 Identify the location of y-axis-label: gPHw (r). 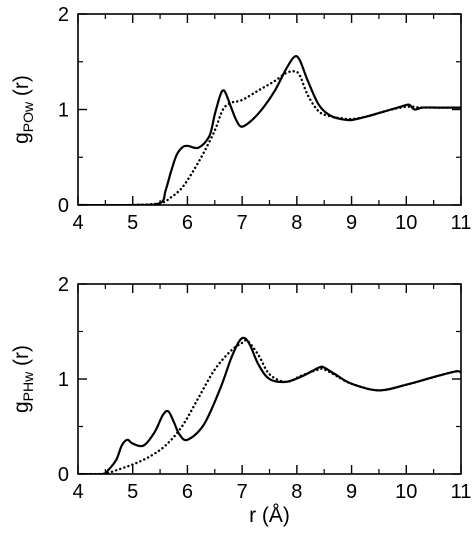
(23, 379).